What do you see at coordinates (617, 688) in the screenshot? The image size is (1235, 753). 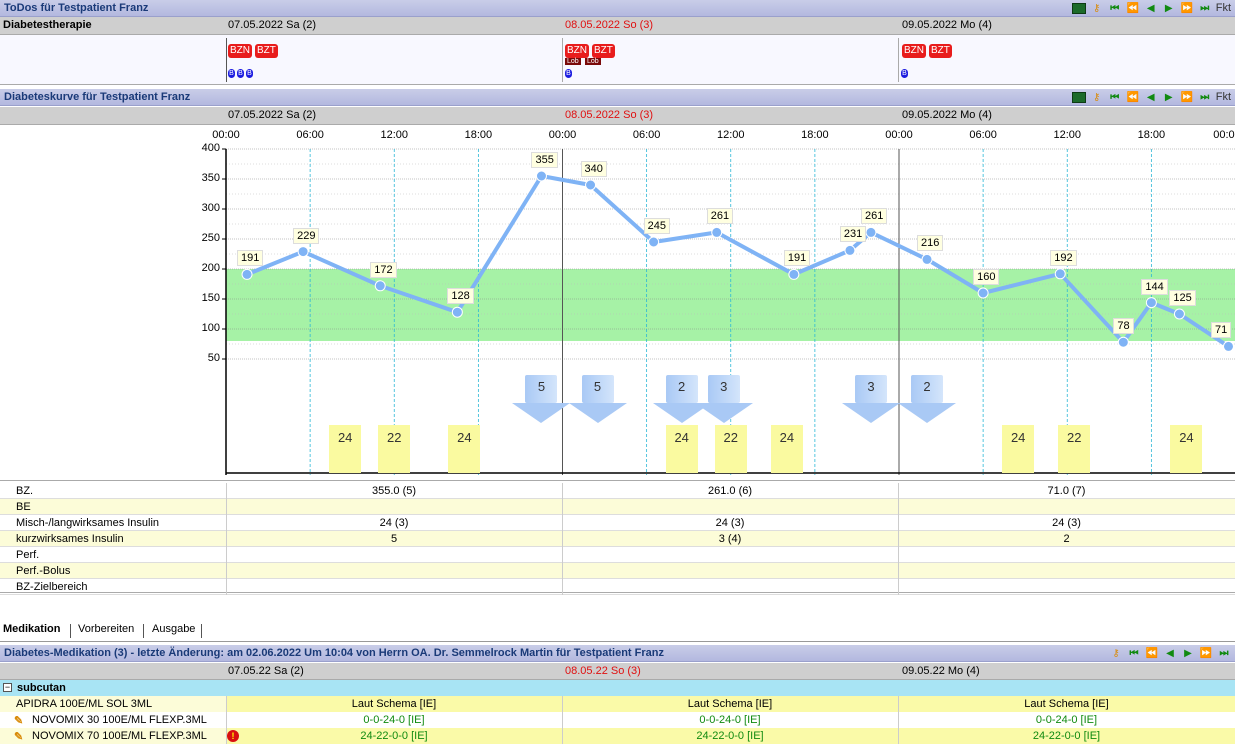 I see `group-row: − subcutan` at bounding box center [617, 688].